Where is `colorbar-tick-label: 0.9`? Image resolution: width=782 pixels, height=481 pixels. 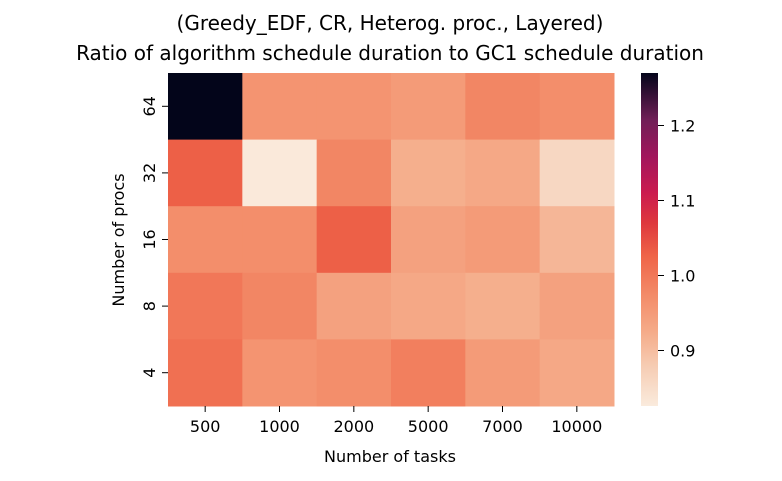 colorbar-tick-label: 0.9 is located at coordinates (682, 351).